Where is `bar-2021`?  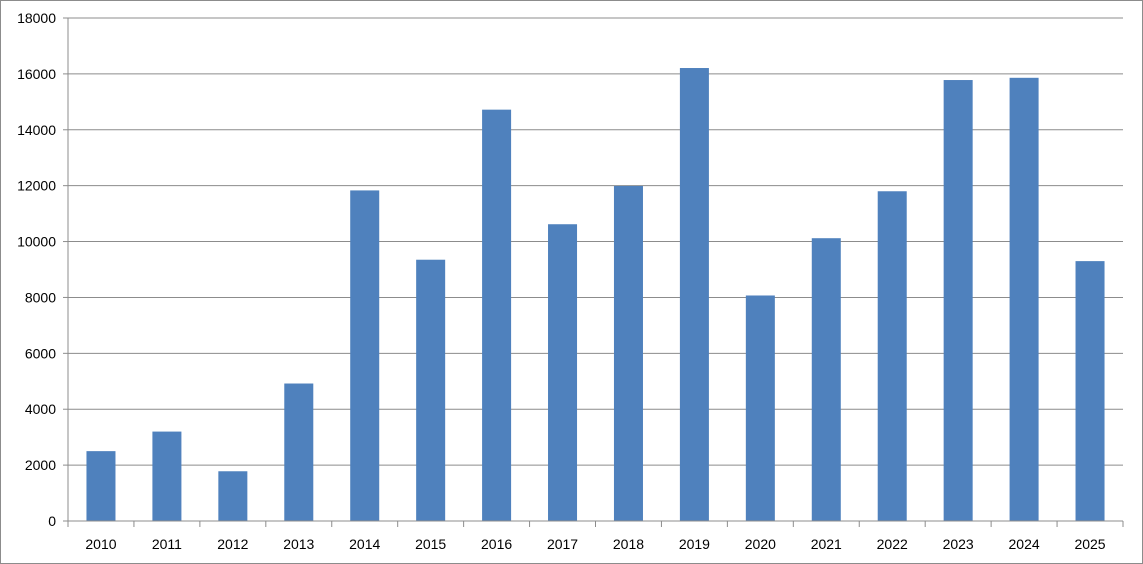
bar-2021 is located at coordinates (826, 380).